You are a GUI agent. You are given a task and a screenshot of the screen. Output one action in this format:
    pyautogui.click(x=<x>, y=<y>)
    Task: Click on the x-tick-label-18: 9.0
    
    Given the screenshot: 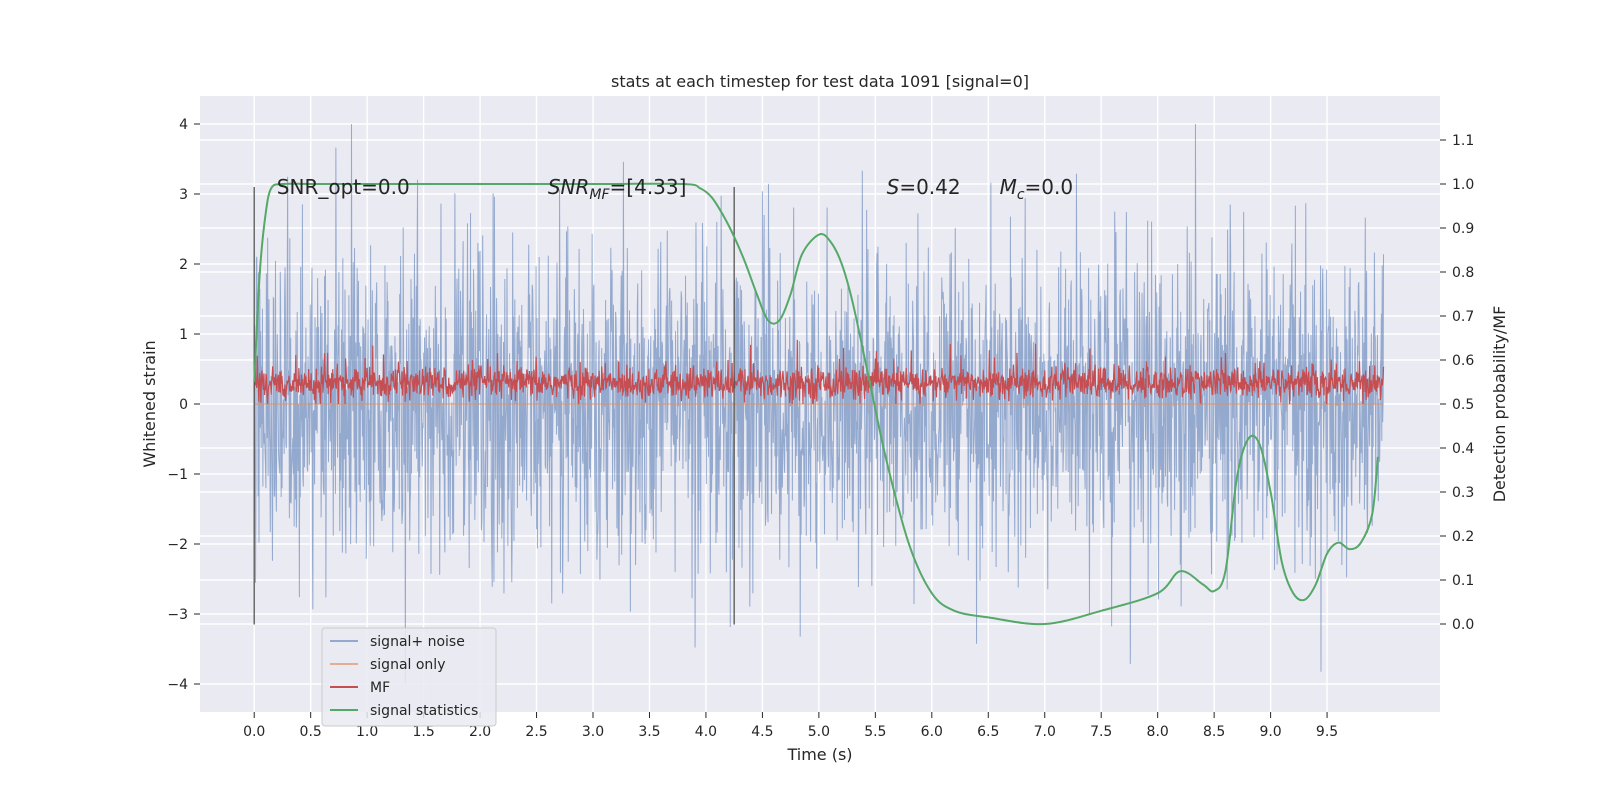 What is the action you would take?
    pyautogui.click(x=1270, y=732)
    